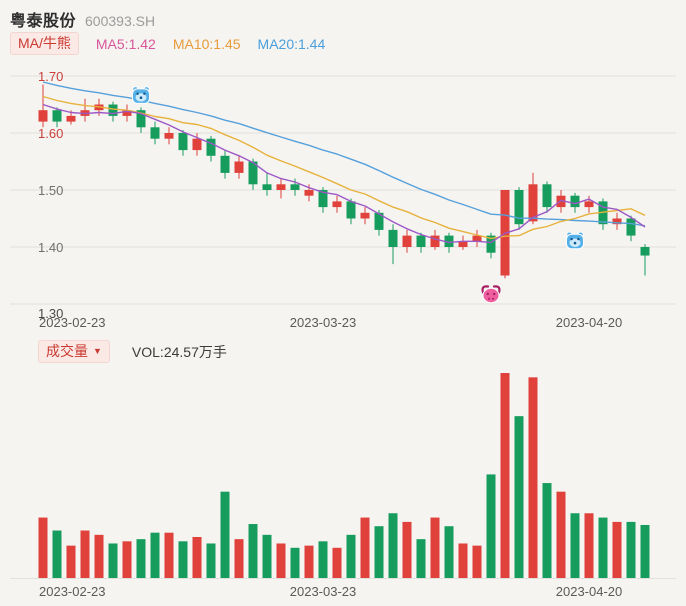 The image size is (686, 606). Describe the element at coordinates (51, 247) in the screenshot. I see `price-tick-label: 1.40` at that location.